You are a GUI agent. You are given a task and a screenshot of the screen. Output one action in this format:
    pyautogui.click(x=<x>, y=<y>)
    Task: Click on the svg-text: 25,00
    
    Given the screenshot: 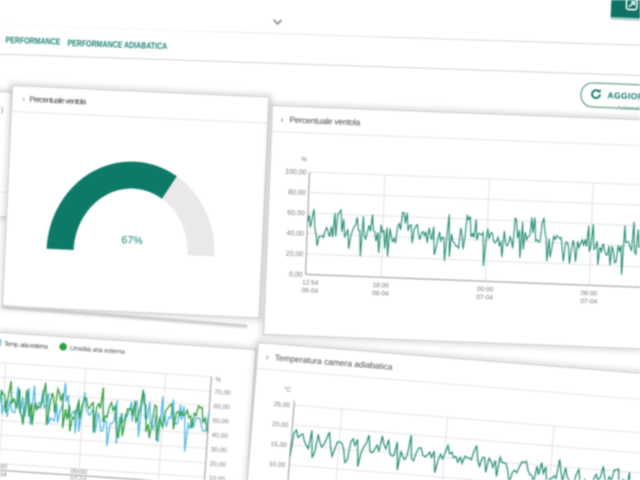 What is the action you would take?
    pyautogui.click(x=281, y=405)
    